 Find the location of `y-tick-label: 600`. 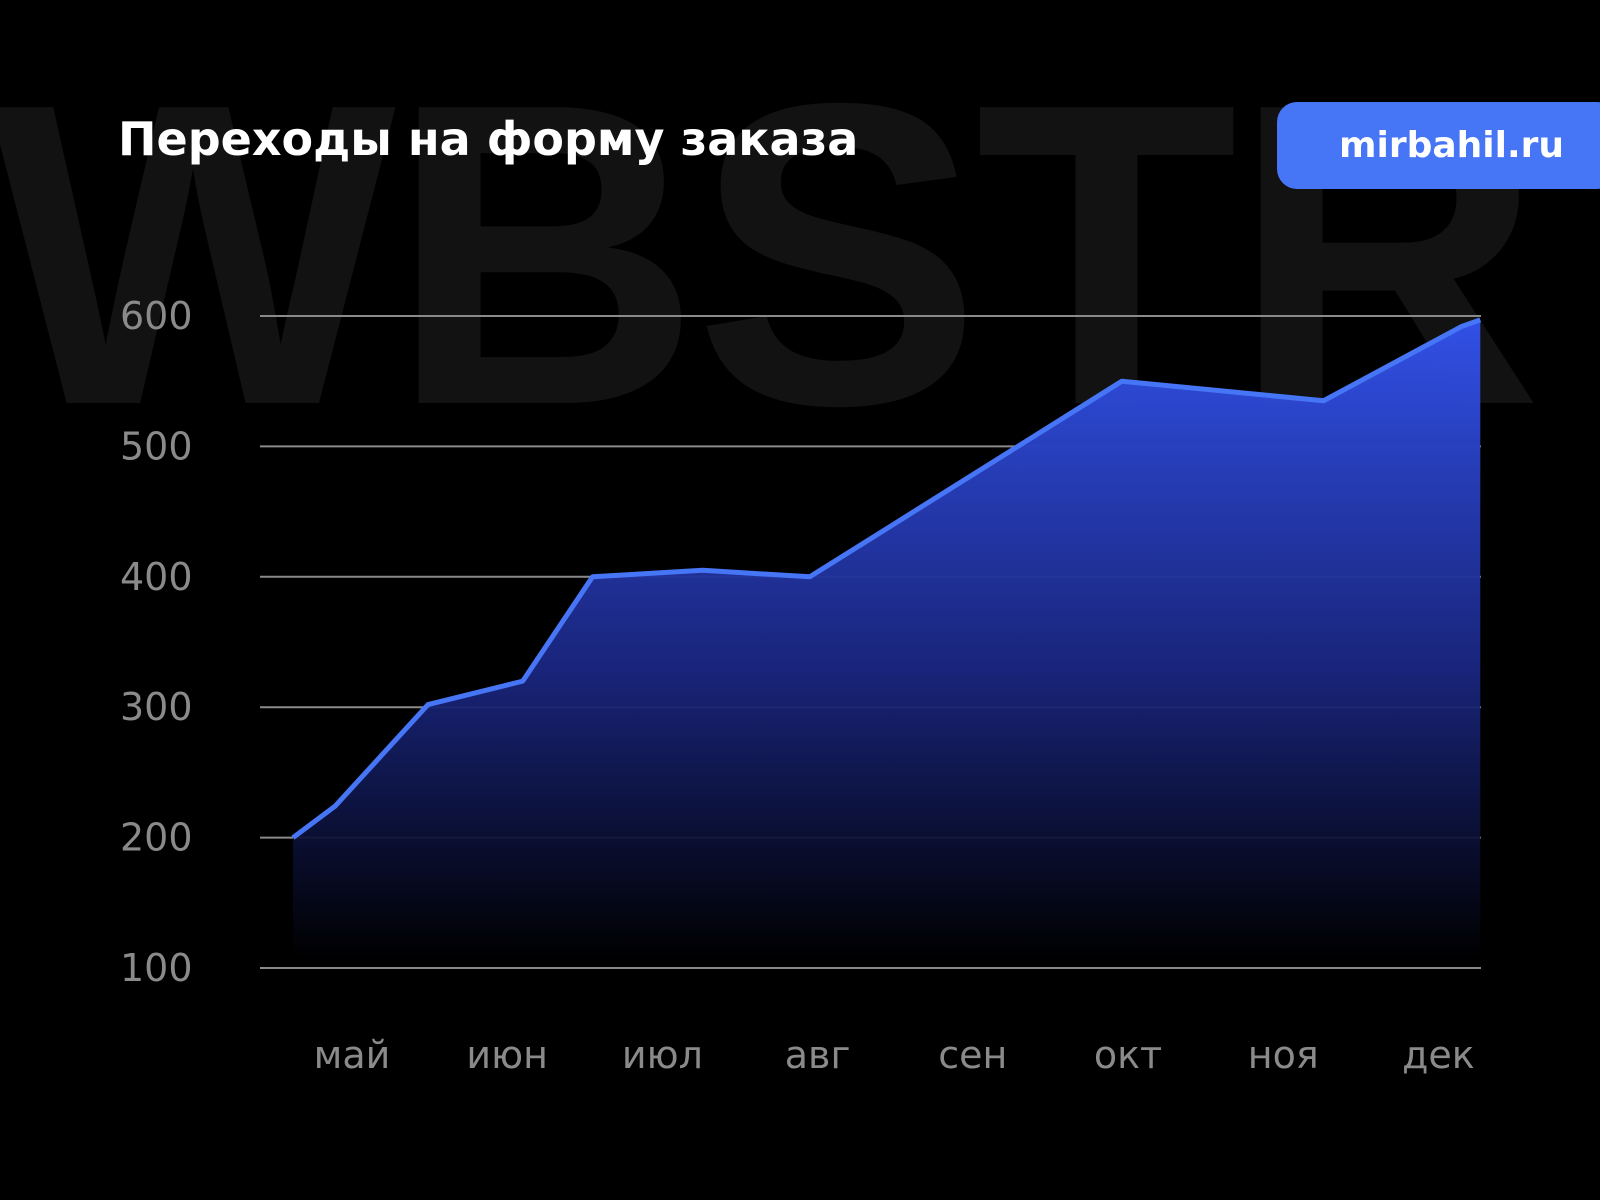

y-tick-label: 600 is located at coordinates (156, 316).